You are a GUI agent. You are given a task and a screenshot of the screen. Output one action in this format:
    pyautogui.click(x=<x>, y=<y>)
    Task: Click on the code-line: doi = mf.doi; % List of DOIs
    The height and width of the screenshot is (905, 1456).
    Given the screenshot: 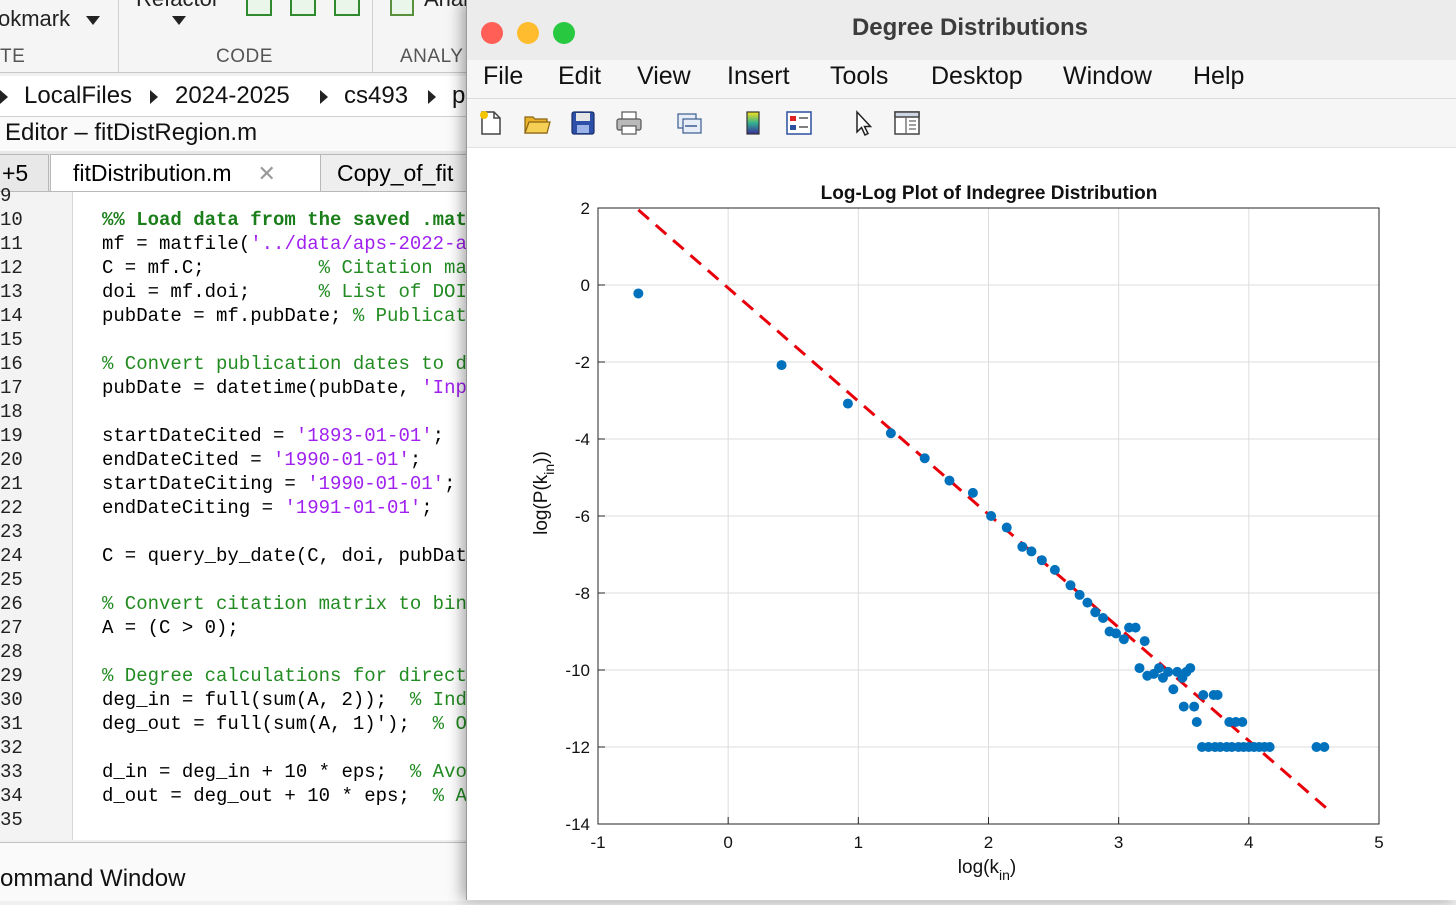 What is the action you would take?
    pyautogui.click(x=290, y=292)
    